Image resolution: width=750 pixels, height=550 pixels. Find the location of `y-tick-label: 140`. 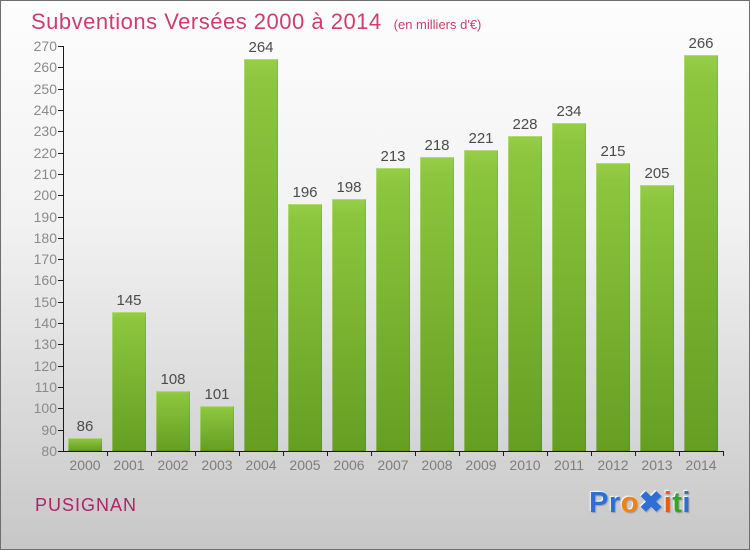

y-tick-label: 140 is located at coordinates (45, 323).